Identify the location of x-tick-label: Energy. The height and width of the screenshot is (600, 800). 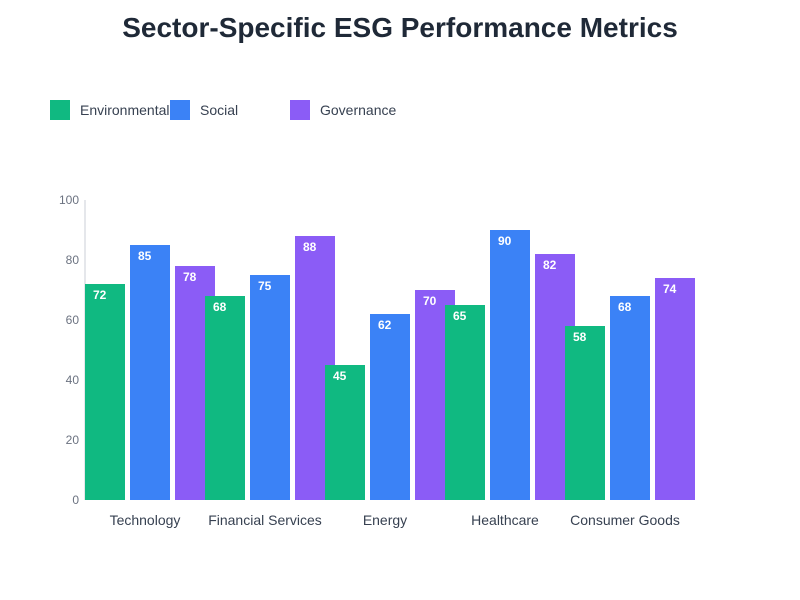
(385, 520).